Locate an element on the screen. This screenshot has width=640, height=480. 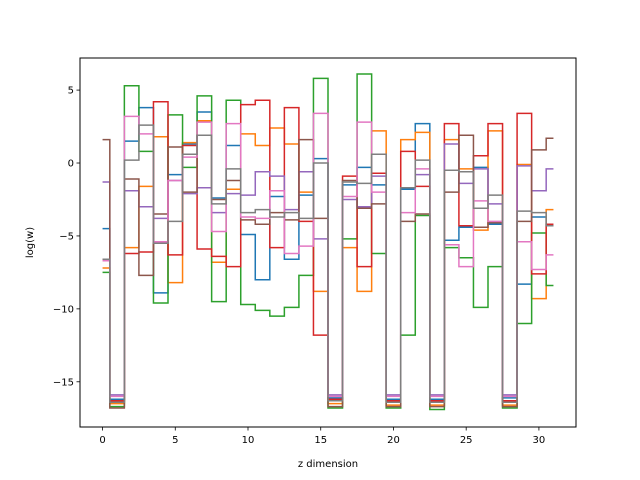
x-tick-label: 30 is located at coordinates (539, 440).